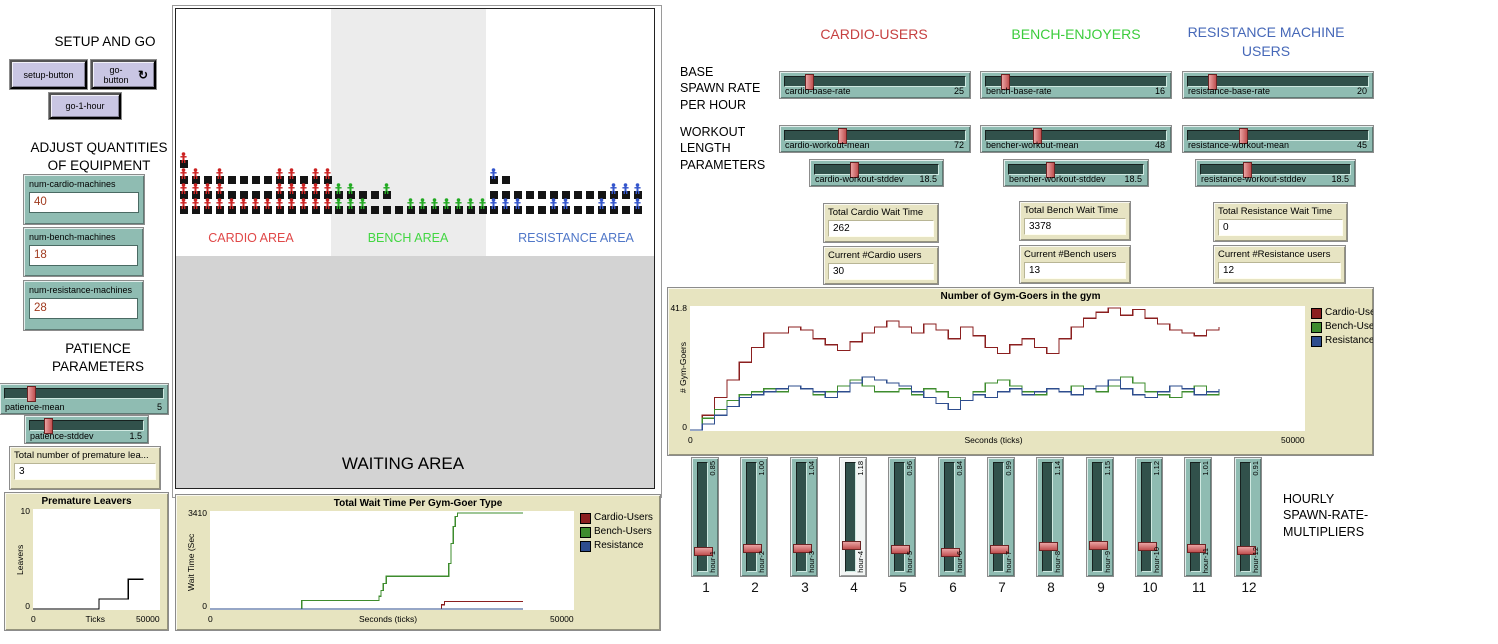  What do you see at coordinates (96, 559) in the screenshot?
I see `plot-area` at bounding box center [96, 559].